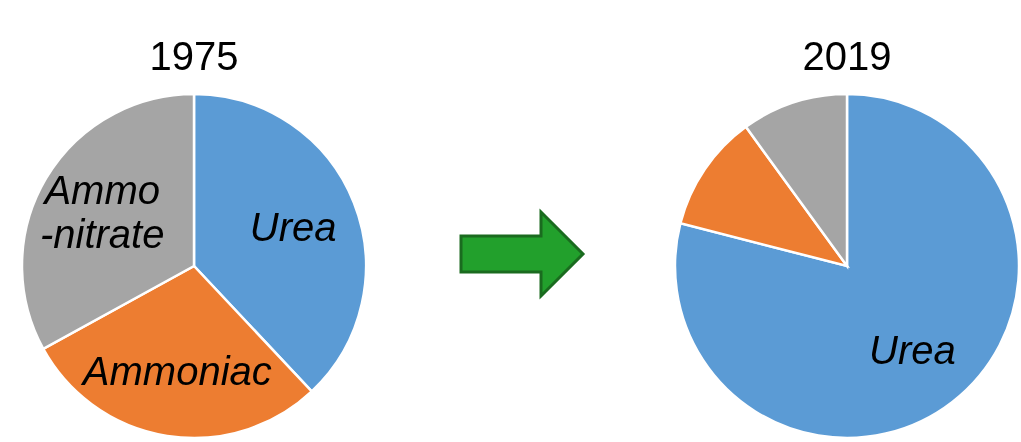 This screenshot has height=442, width=1021. I want to click on chart-title: 2019, so click(847, 56).